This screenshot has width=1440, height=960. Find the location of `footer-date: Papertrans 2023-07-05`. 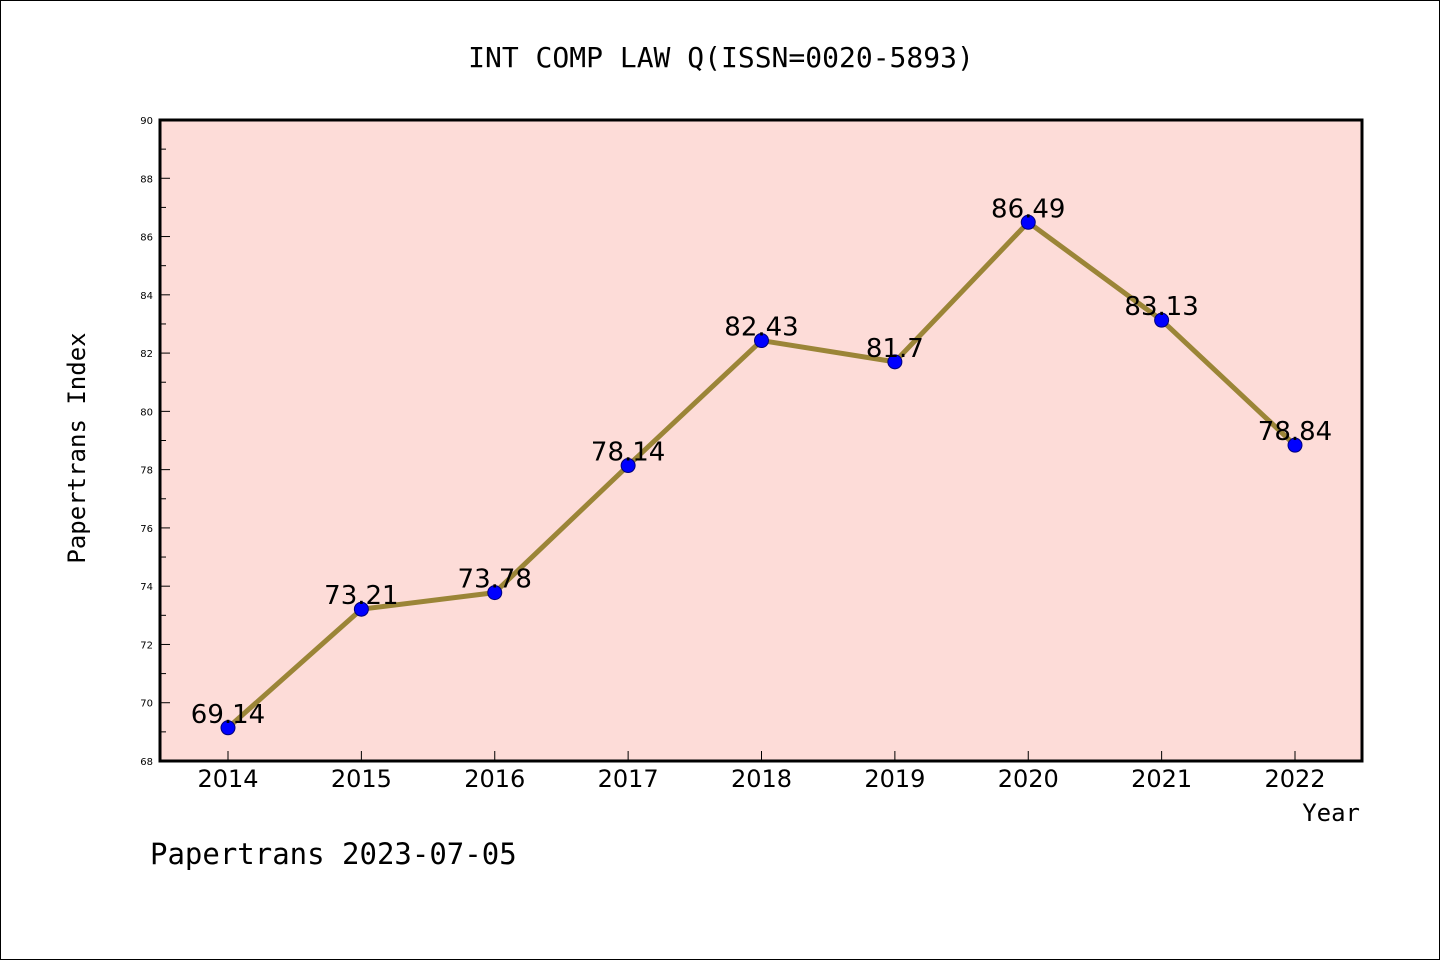

footer-date: Papertrans 2023-07-05 is located at coordinates (333, 854).